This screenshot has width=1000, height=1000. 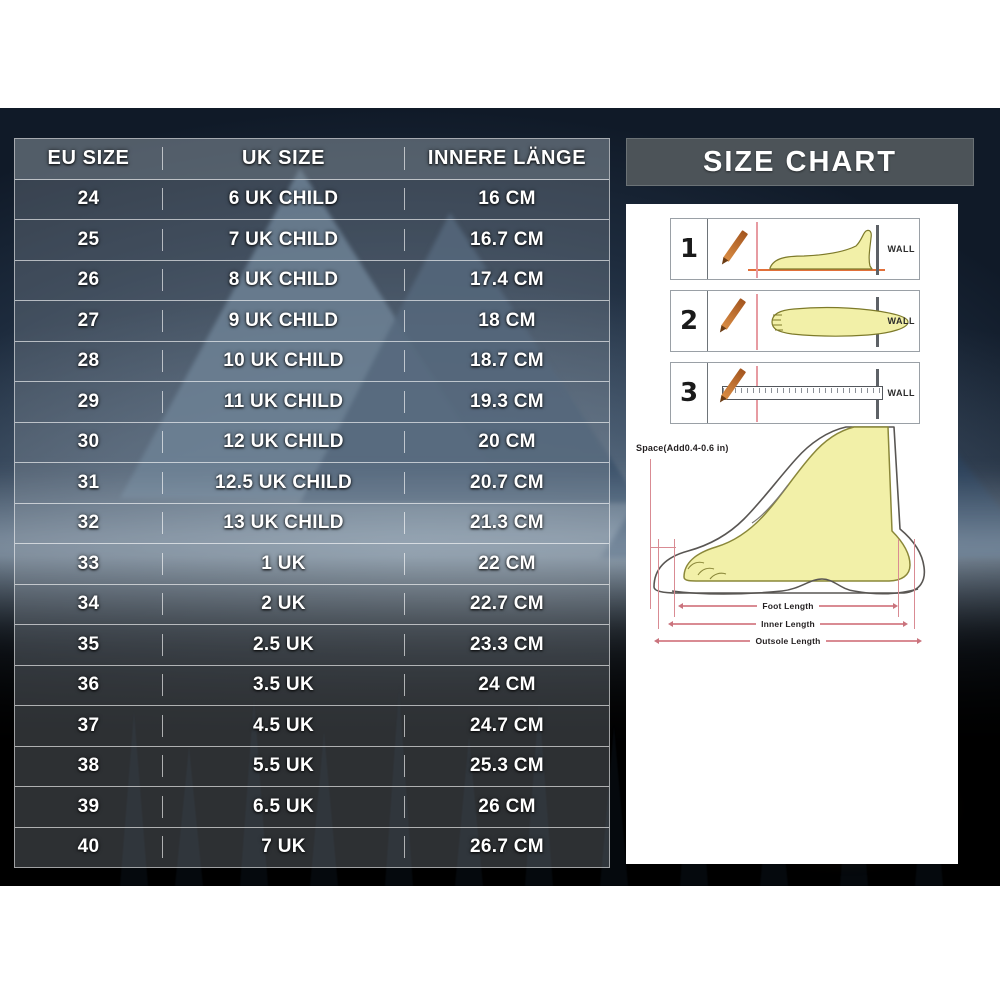 I want to click on dimension-foot-length: Foot Length, so click(x=788, y=606).